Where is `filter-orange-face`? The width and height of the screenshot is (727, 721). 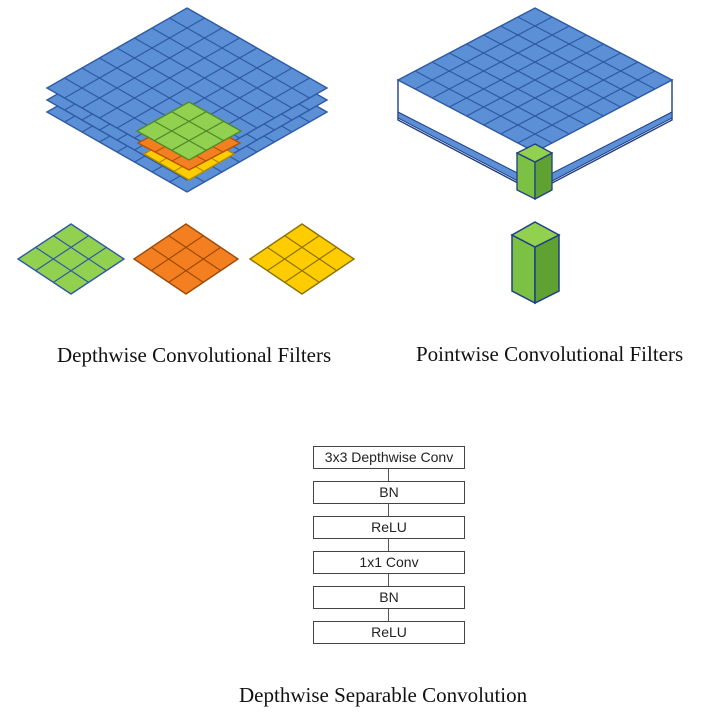 filter-orange-face is located at coordinates (186, 259).